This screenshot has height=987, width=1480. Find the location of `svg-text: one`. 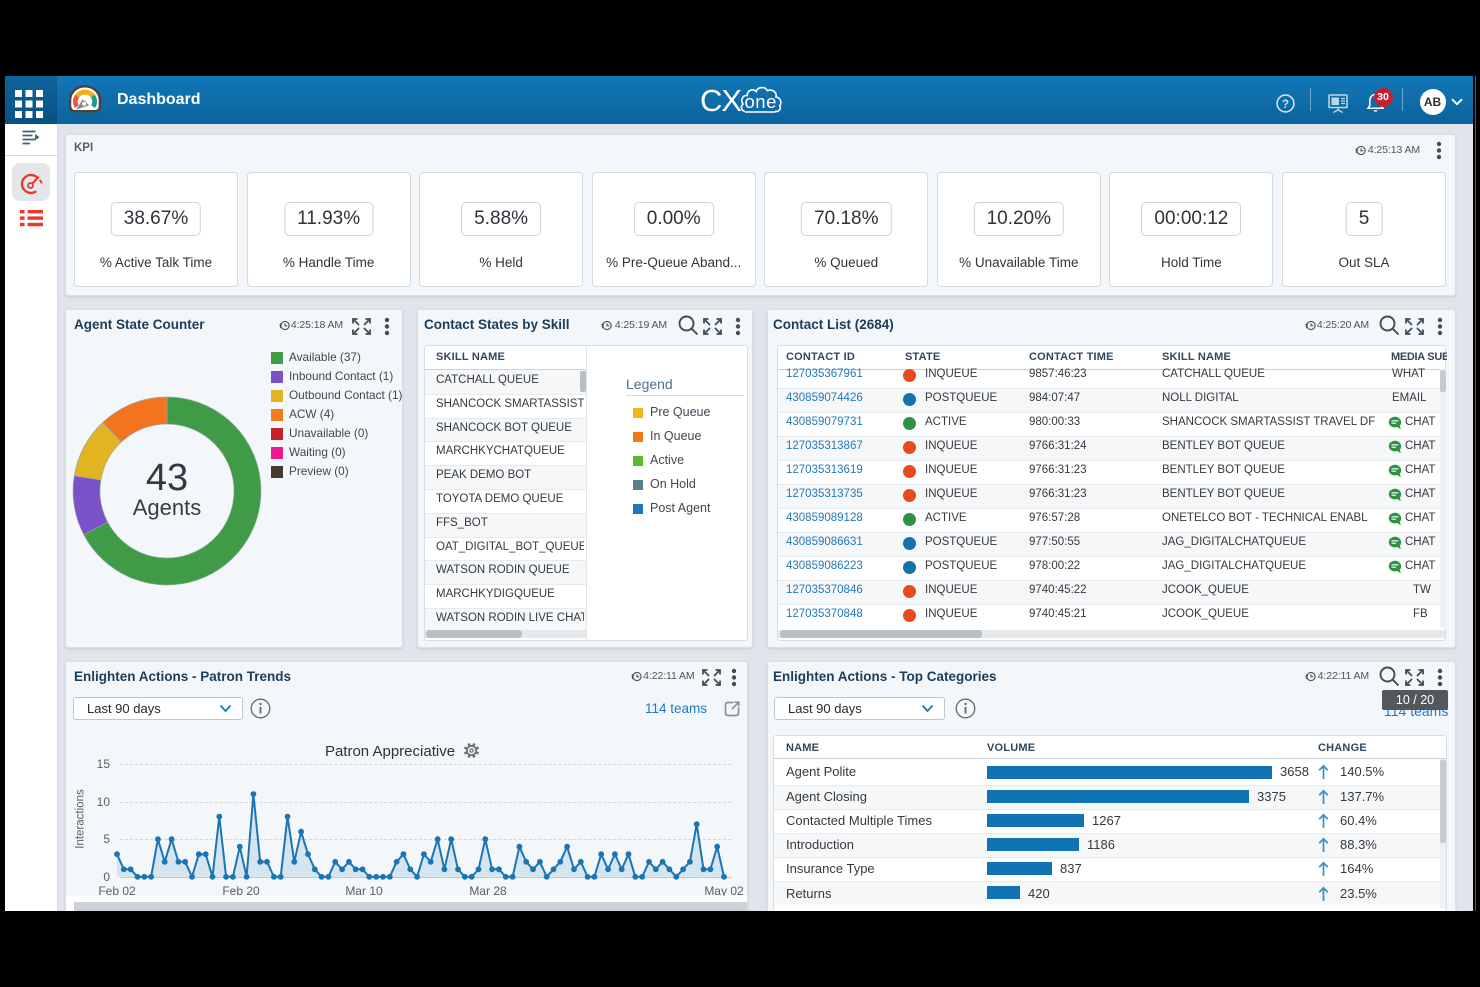

svg-text: one is located at coordinates (761, 101).